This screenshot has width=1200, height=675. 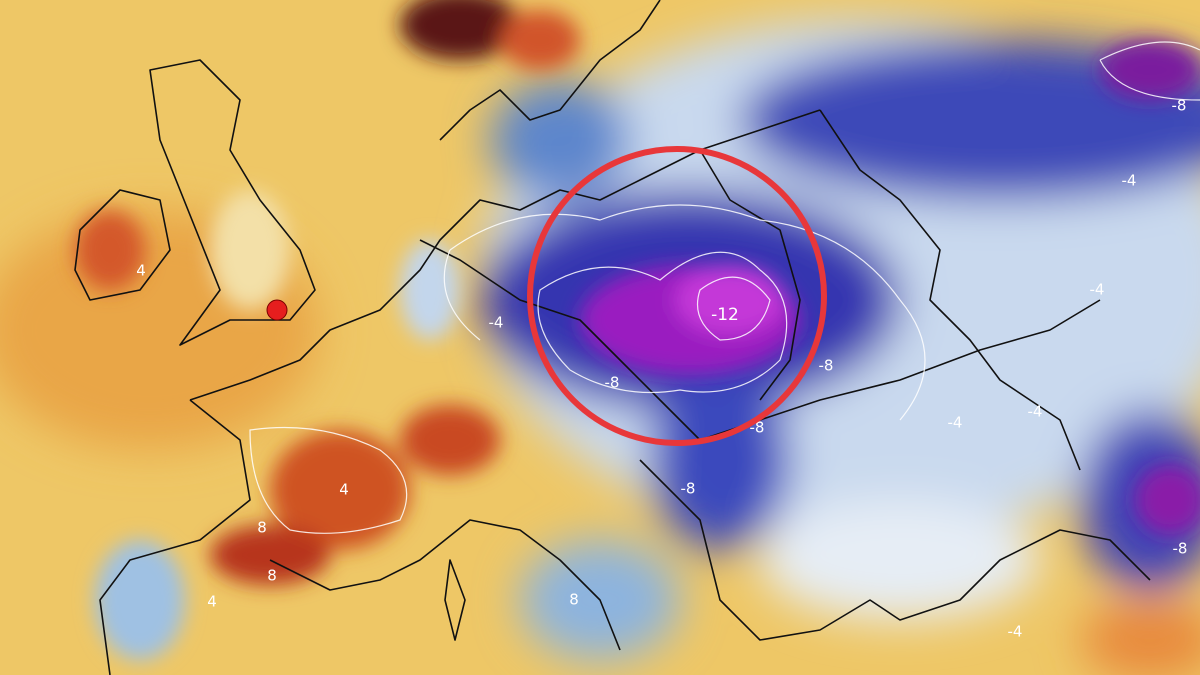 I want to click on contour-label: -12, so click(x=725, y=315).